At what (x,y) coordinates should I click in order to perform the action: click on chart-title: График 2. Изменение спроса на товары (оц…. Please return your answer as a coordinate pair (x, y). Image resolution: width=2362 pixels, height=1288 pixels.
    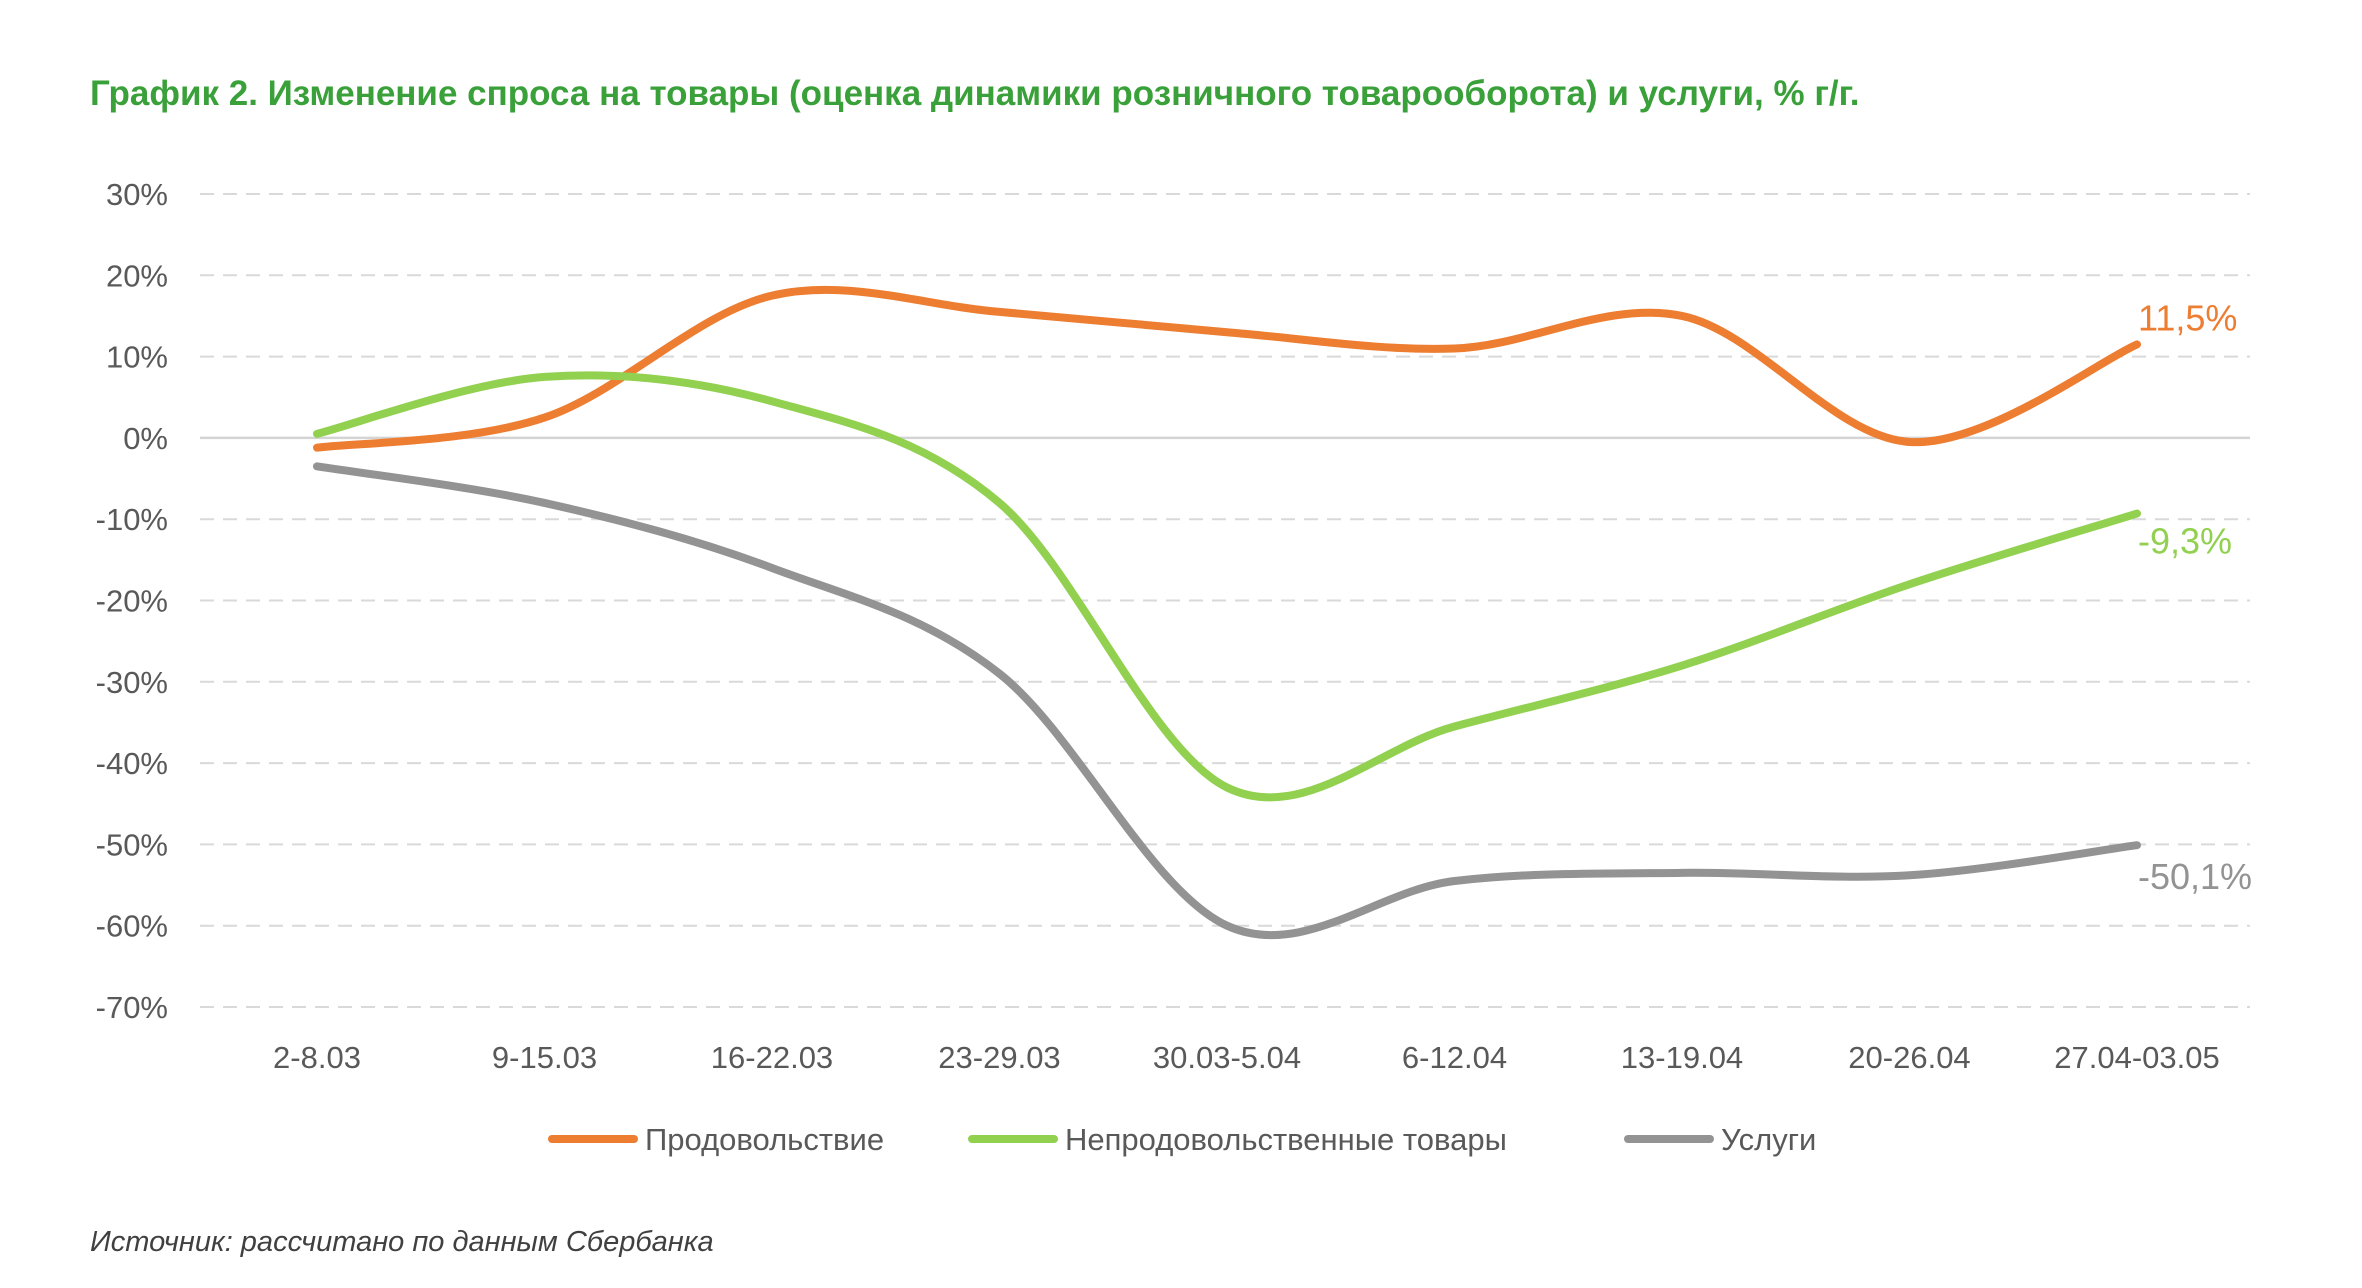
    Looking at the image, I should click on (975, 93).